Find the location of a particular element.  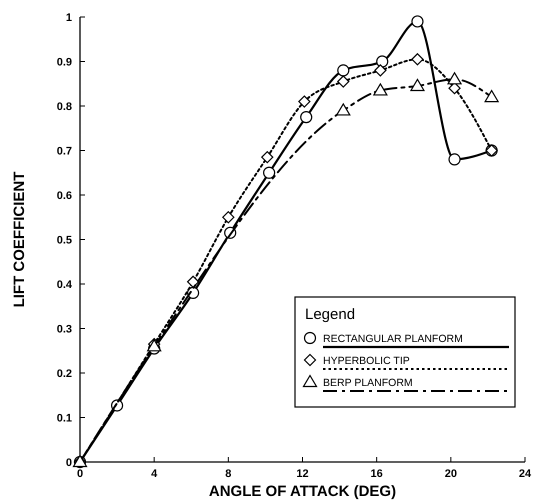

y-tick-label: 0.5 is located at coordinates (64, 240).